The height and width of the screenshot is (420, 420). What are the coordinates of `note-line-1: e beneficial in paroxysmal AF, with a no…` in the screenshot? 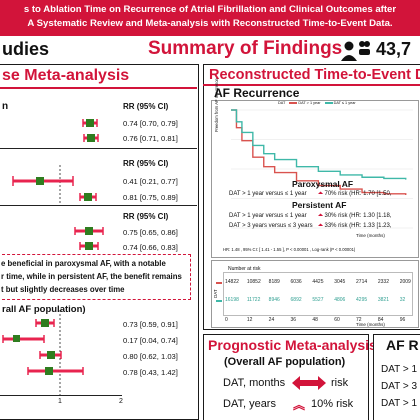 It's located at (83, 263).